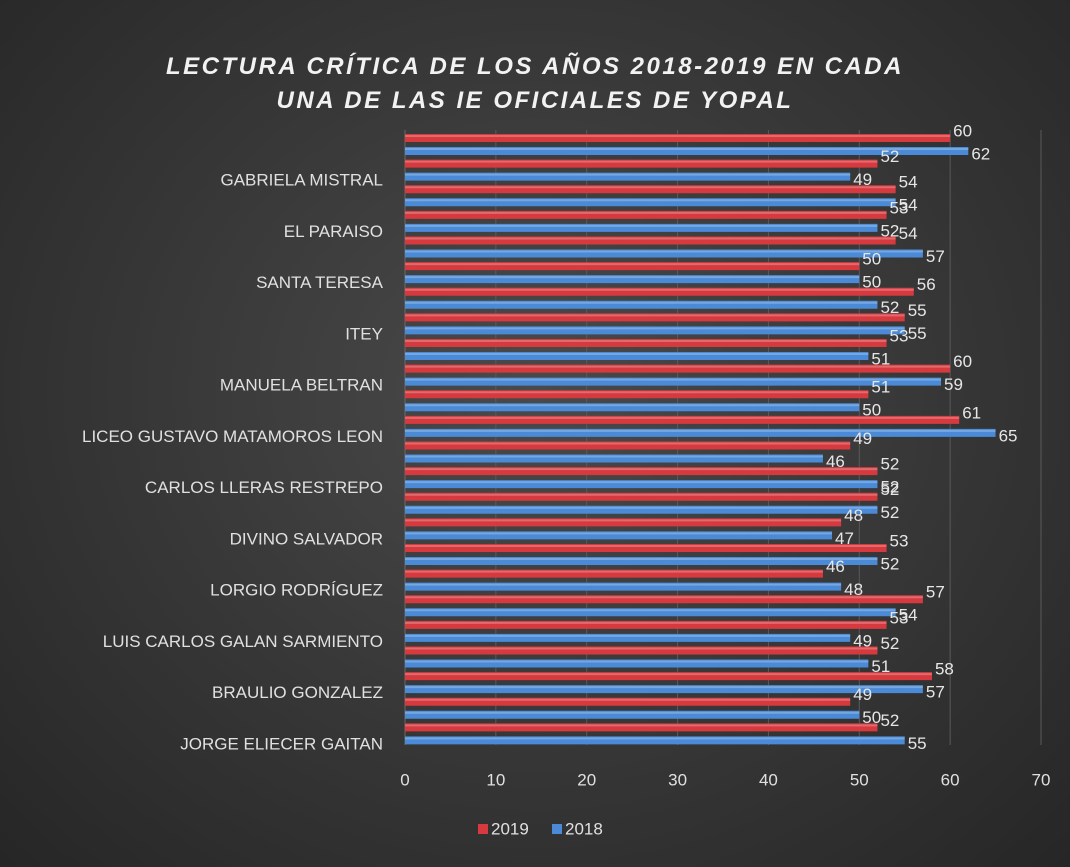  I want to click on data-label: 54, so click(908, 615).